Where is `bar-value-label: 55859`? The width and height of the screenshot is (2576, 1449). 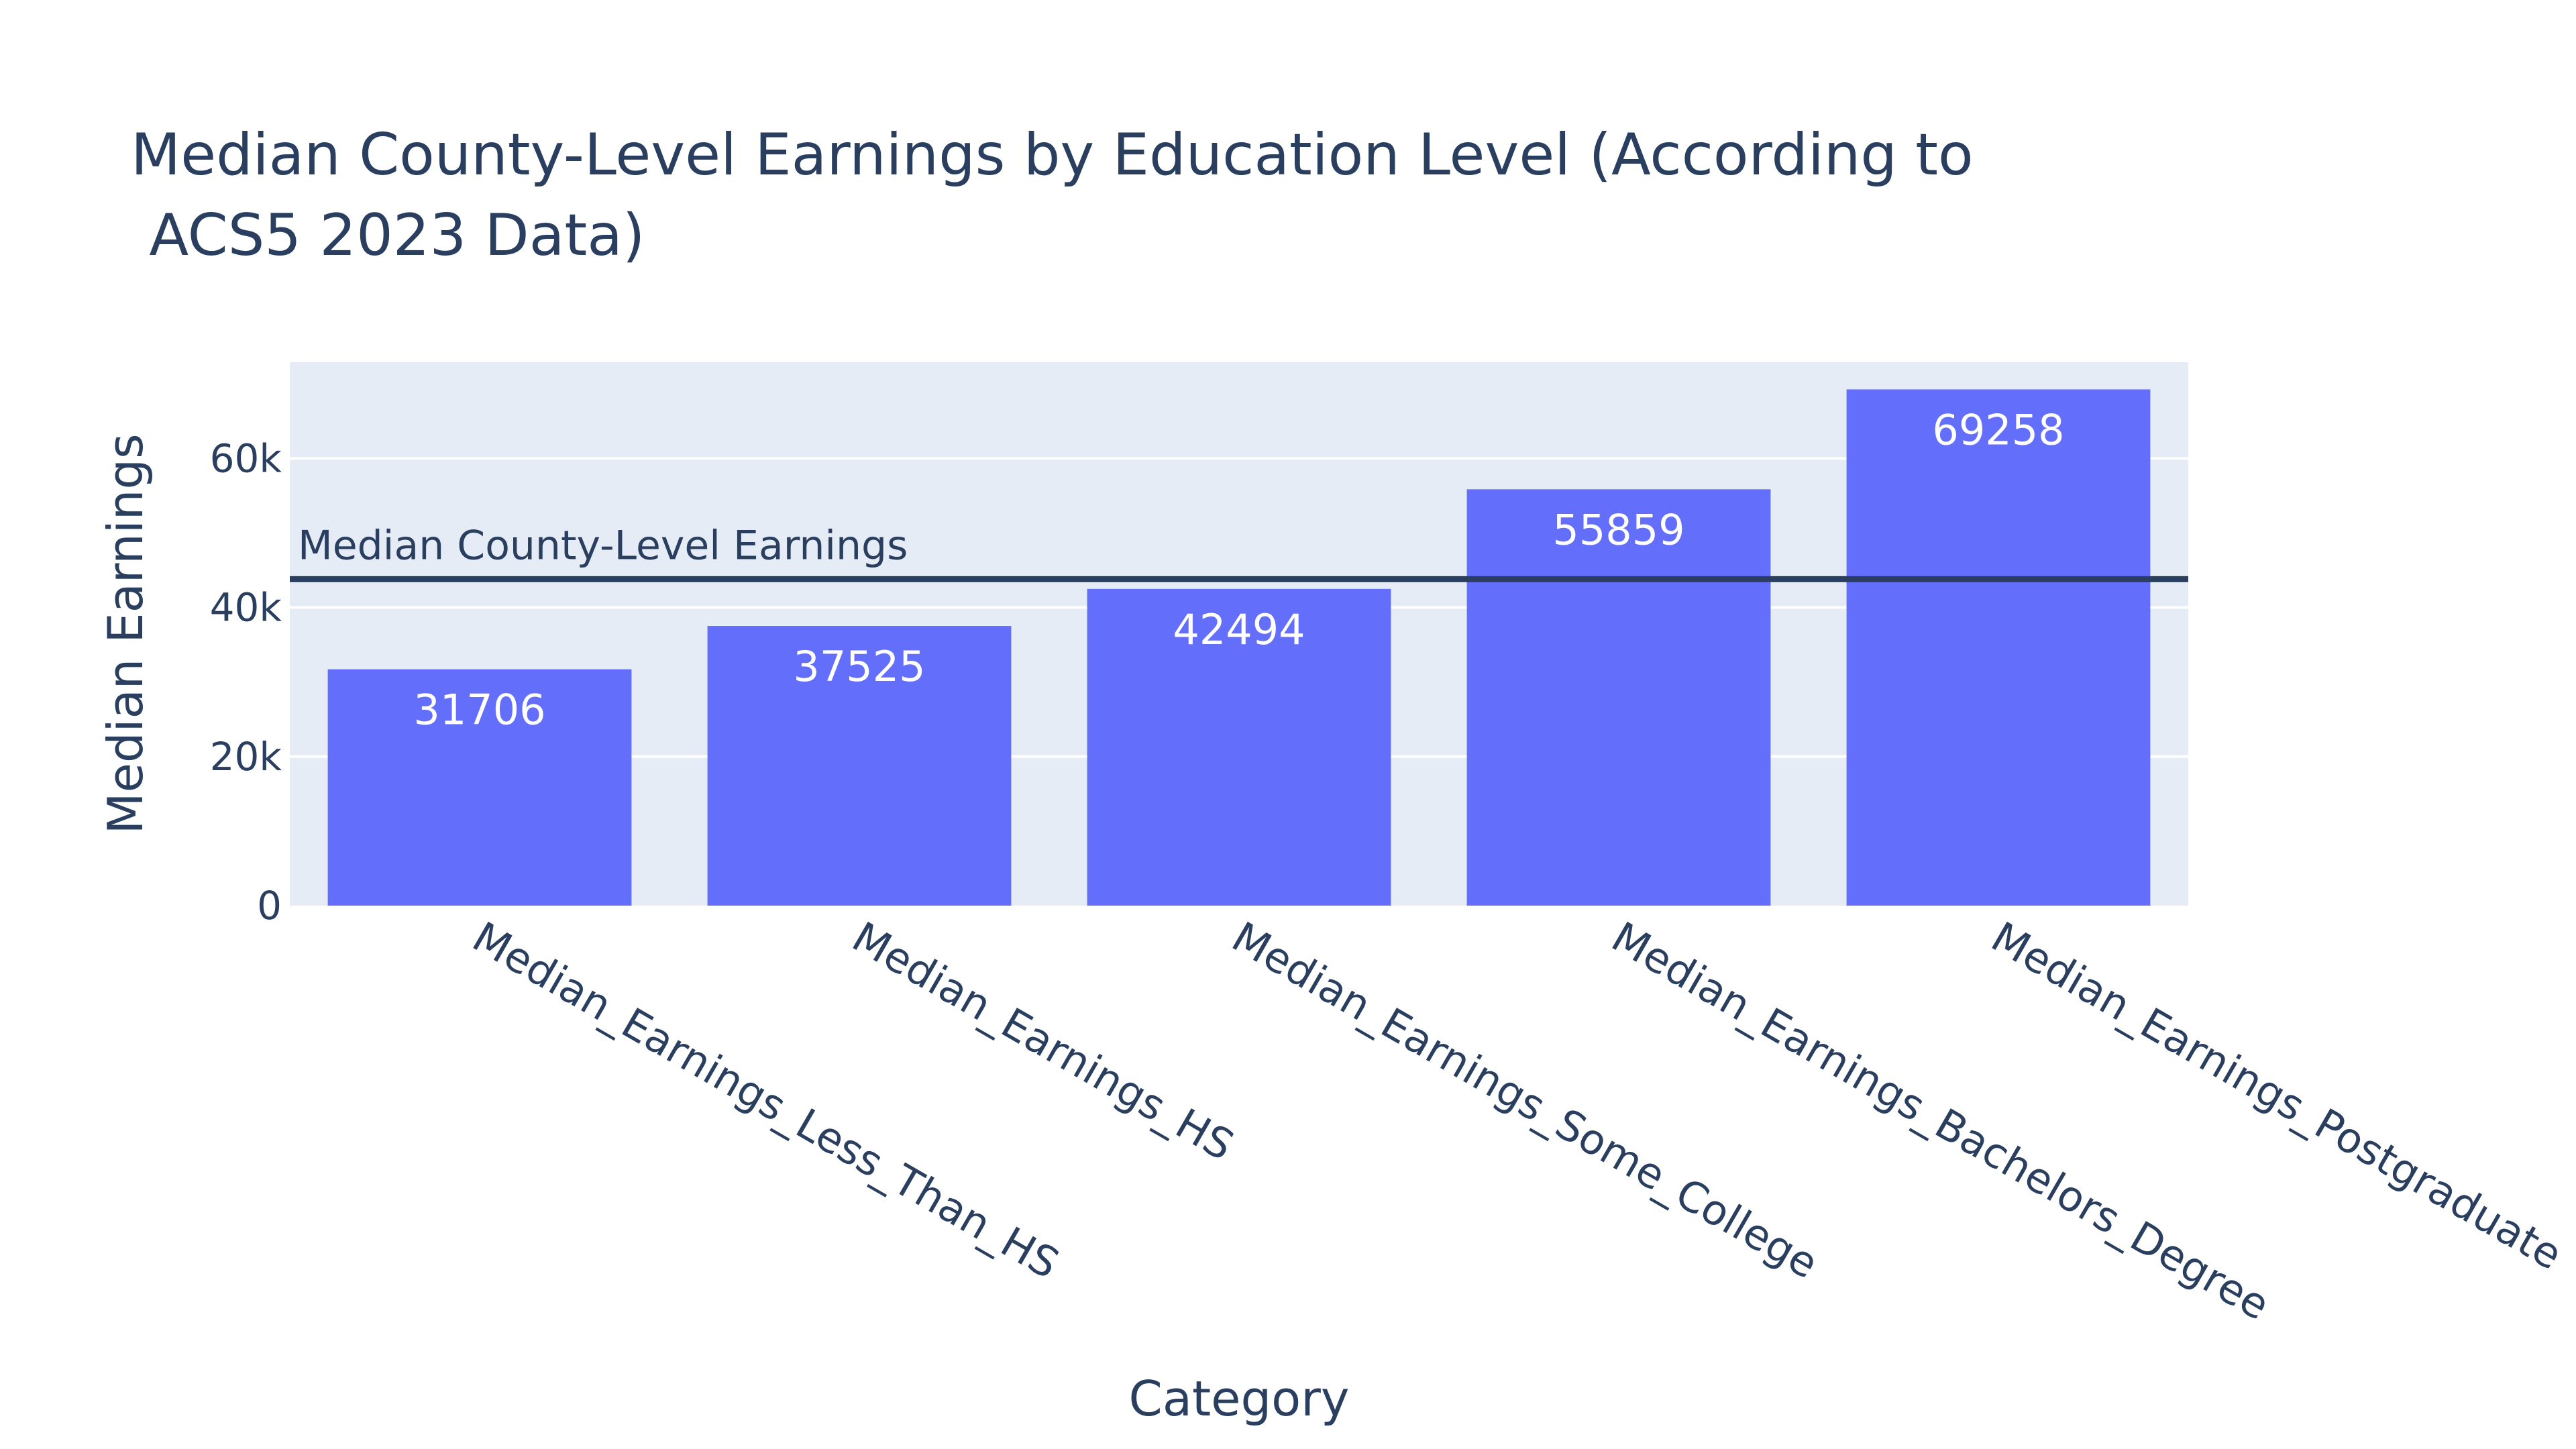 bar-value-label: 55859 is located at coordinates (1618, 529).